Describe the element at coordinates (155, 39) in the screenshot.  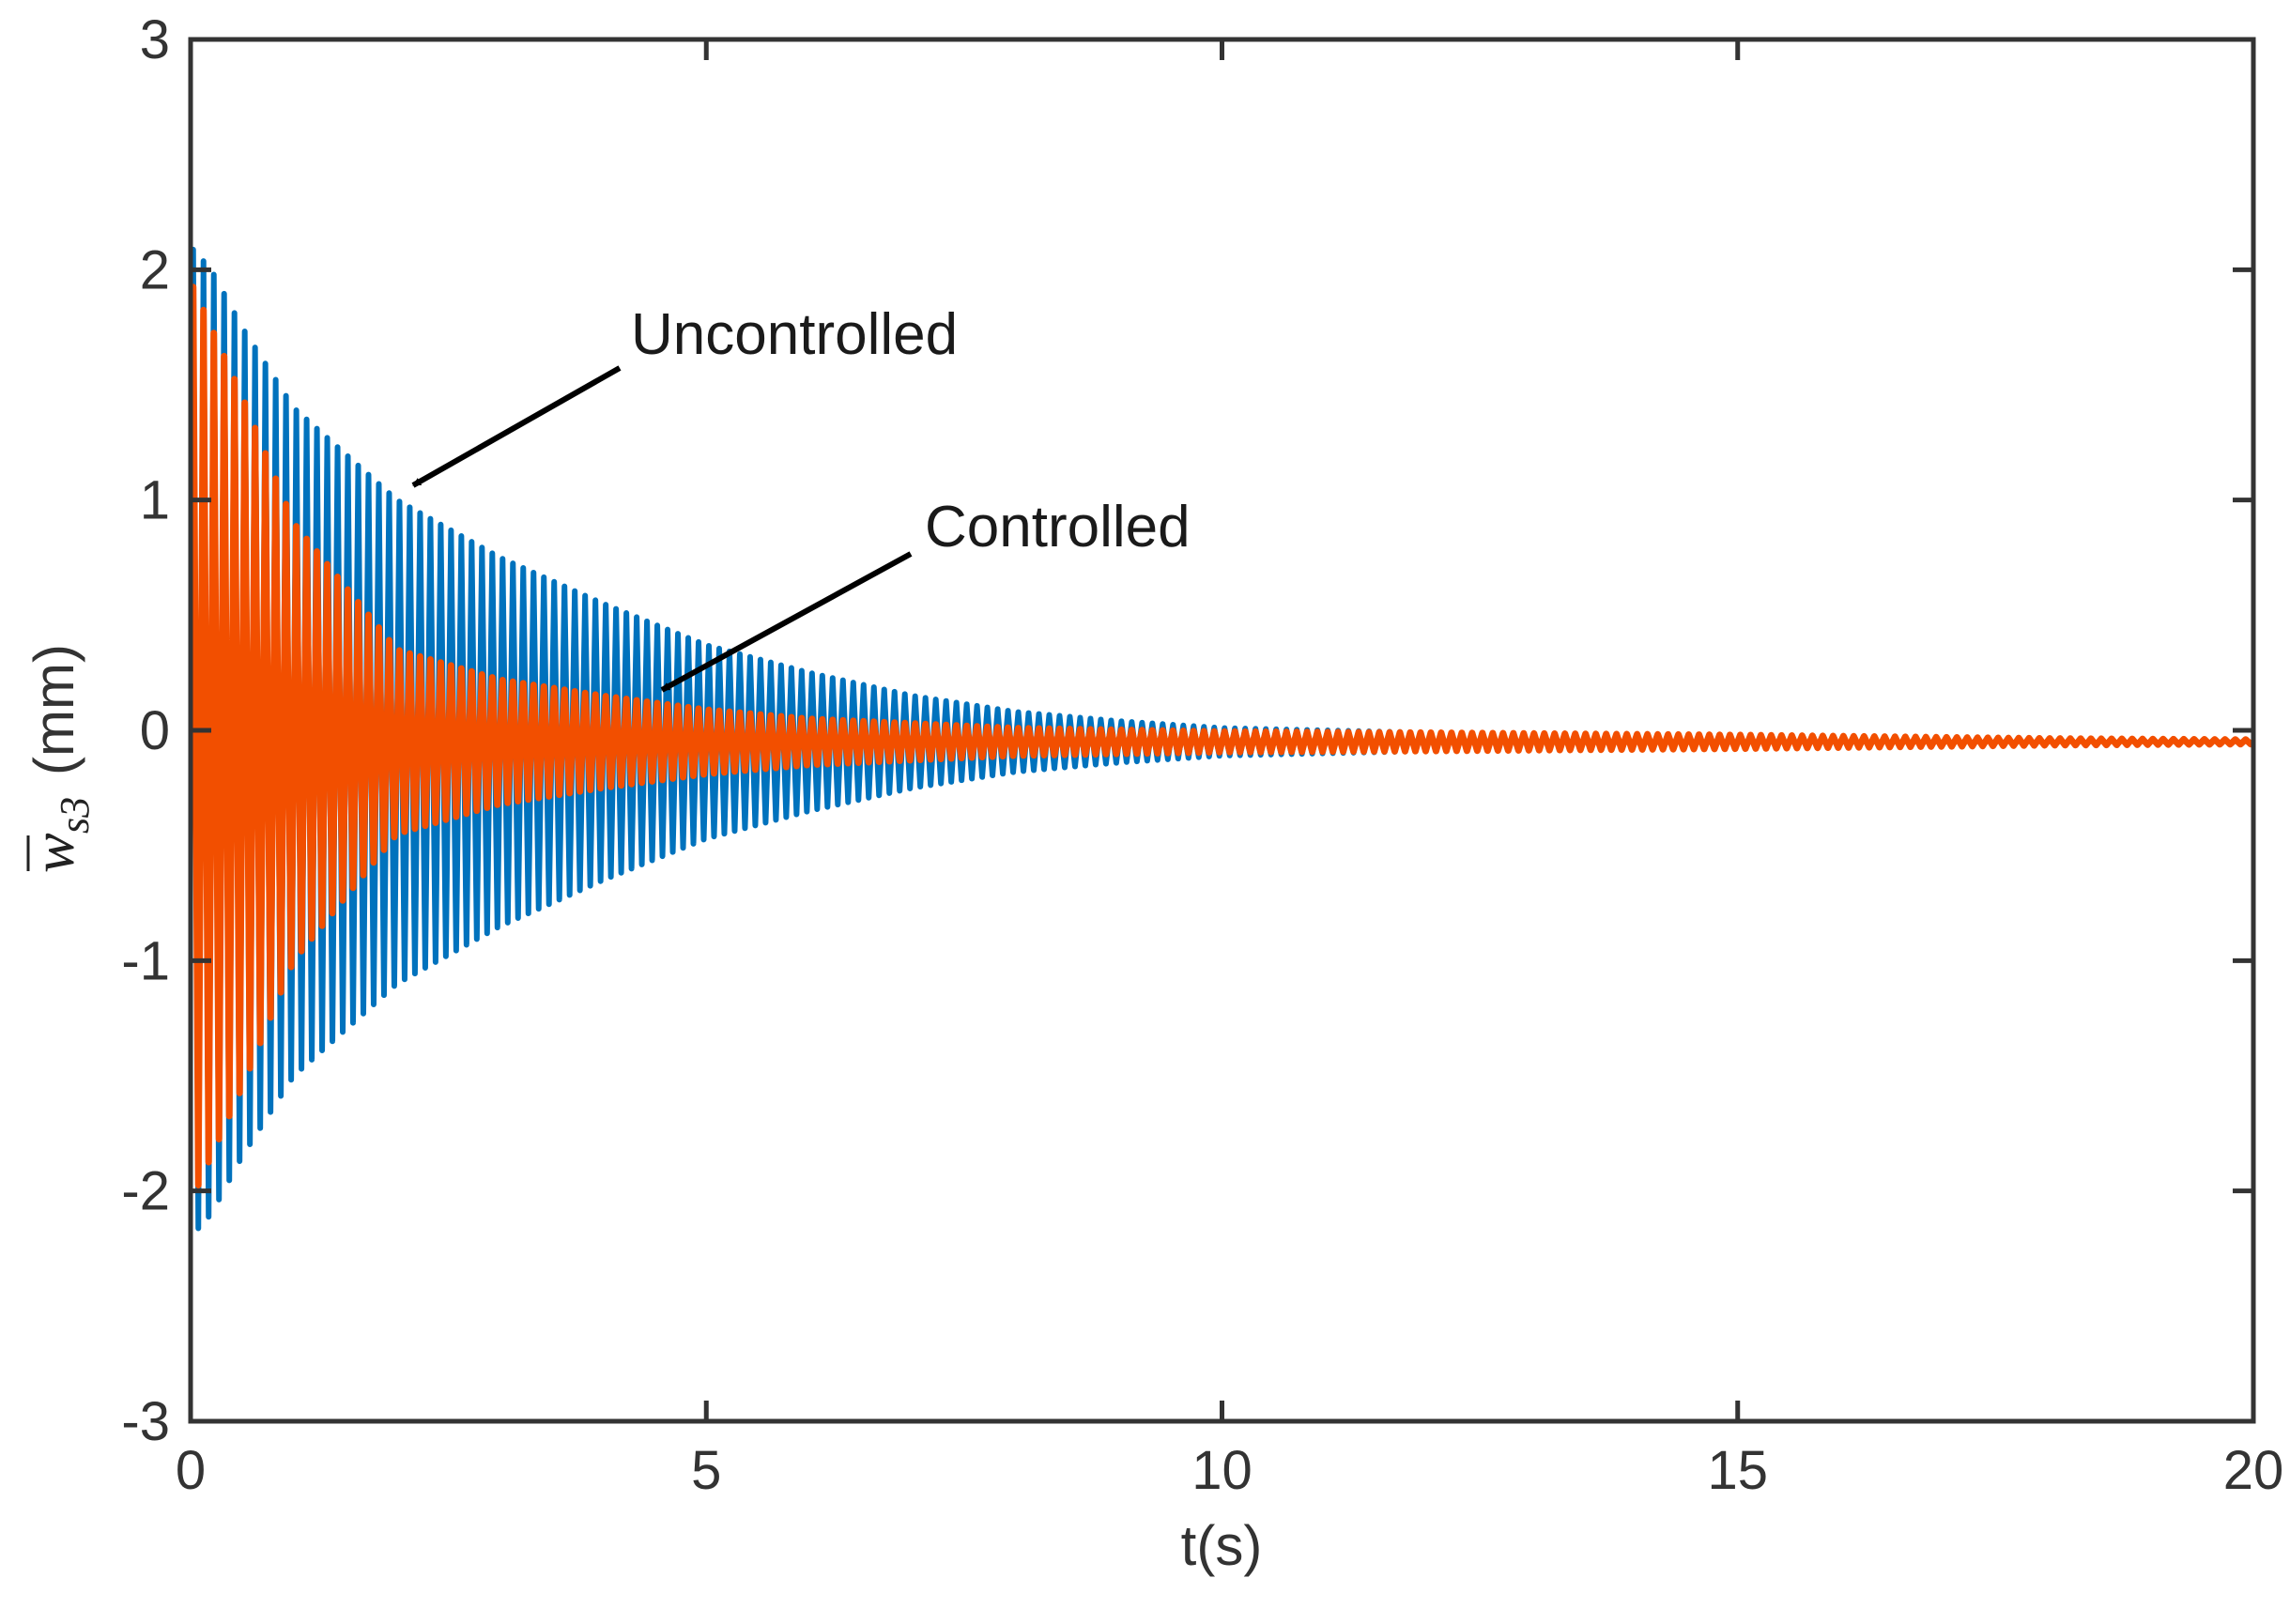
I see `y-tick-label-6: 3` at that location.